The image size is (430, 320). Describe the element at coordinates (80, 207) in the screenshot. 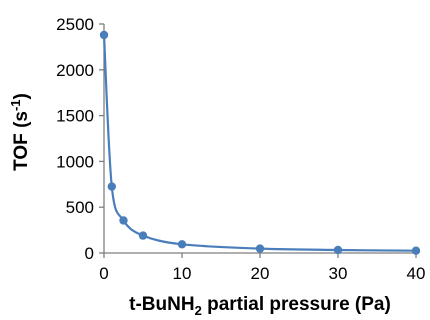

I see `y-tick-label: 500` at that location.